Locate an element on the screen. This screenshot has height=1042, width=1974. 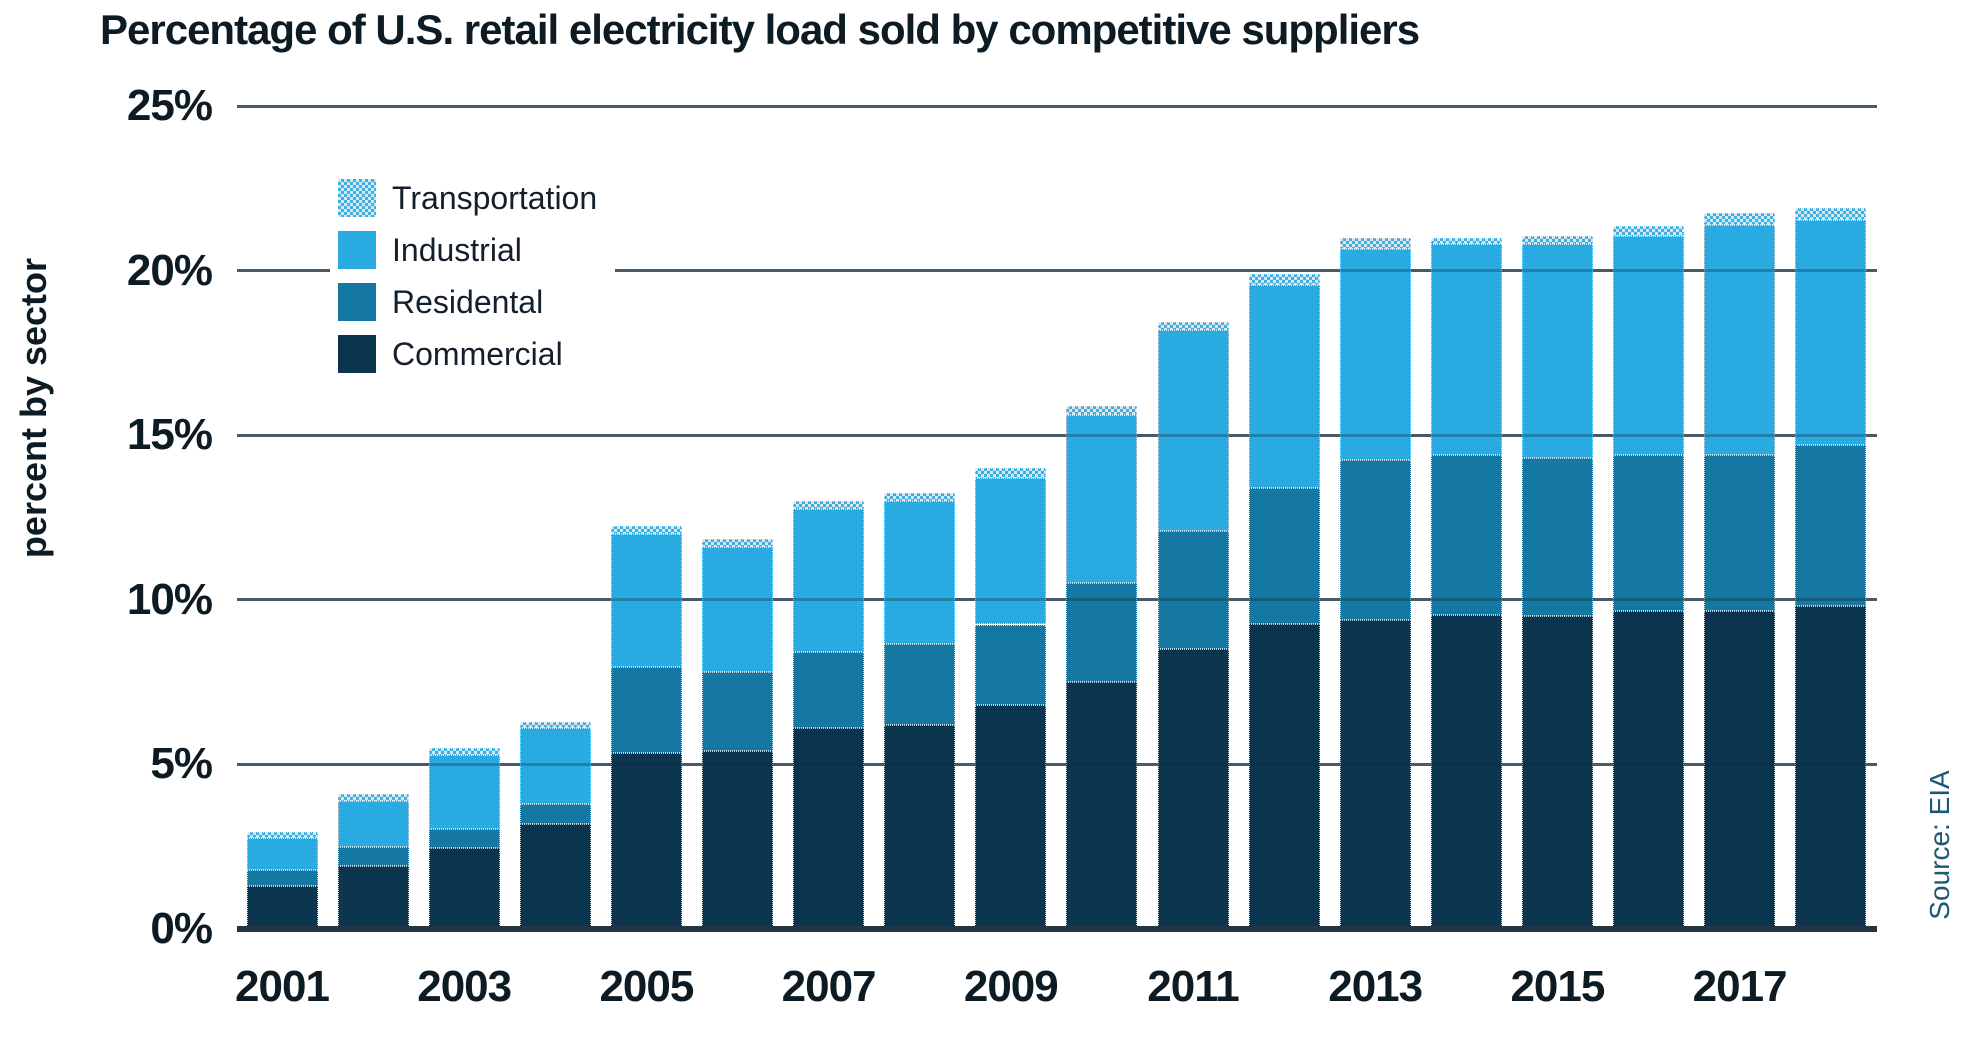
bar-segment-residental-2010 is located at coordinates (1102, 633).